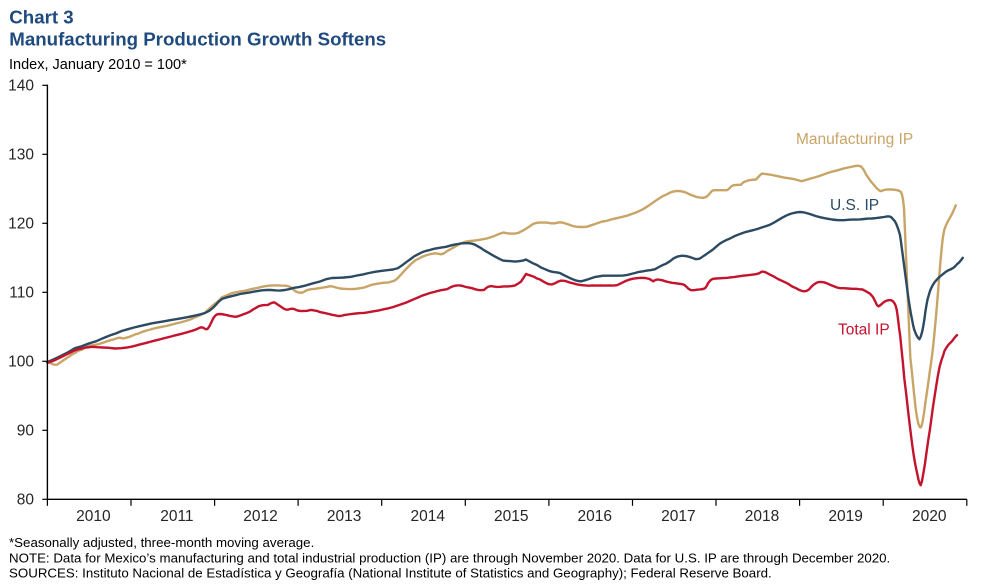 Image resolution: width=983 pixels, height=588 pixels. What do you see at coordinates (929, 516) in the screenshot?
I see `svg-text: 2020` at bounding box center [929, 516].